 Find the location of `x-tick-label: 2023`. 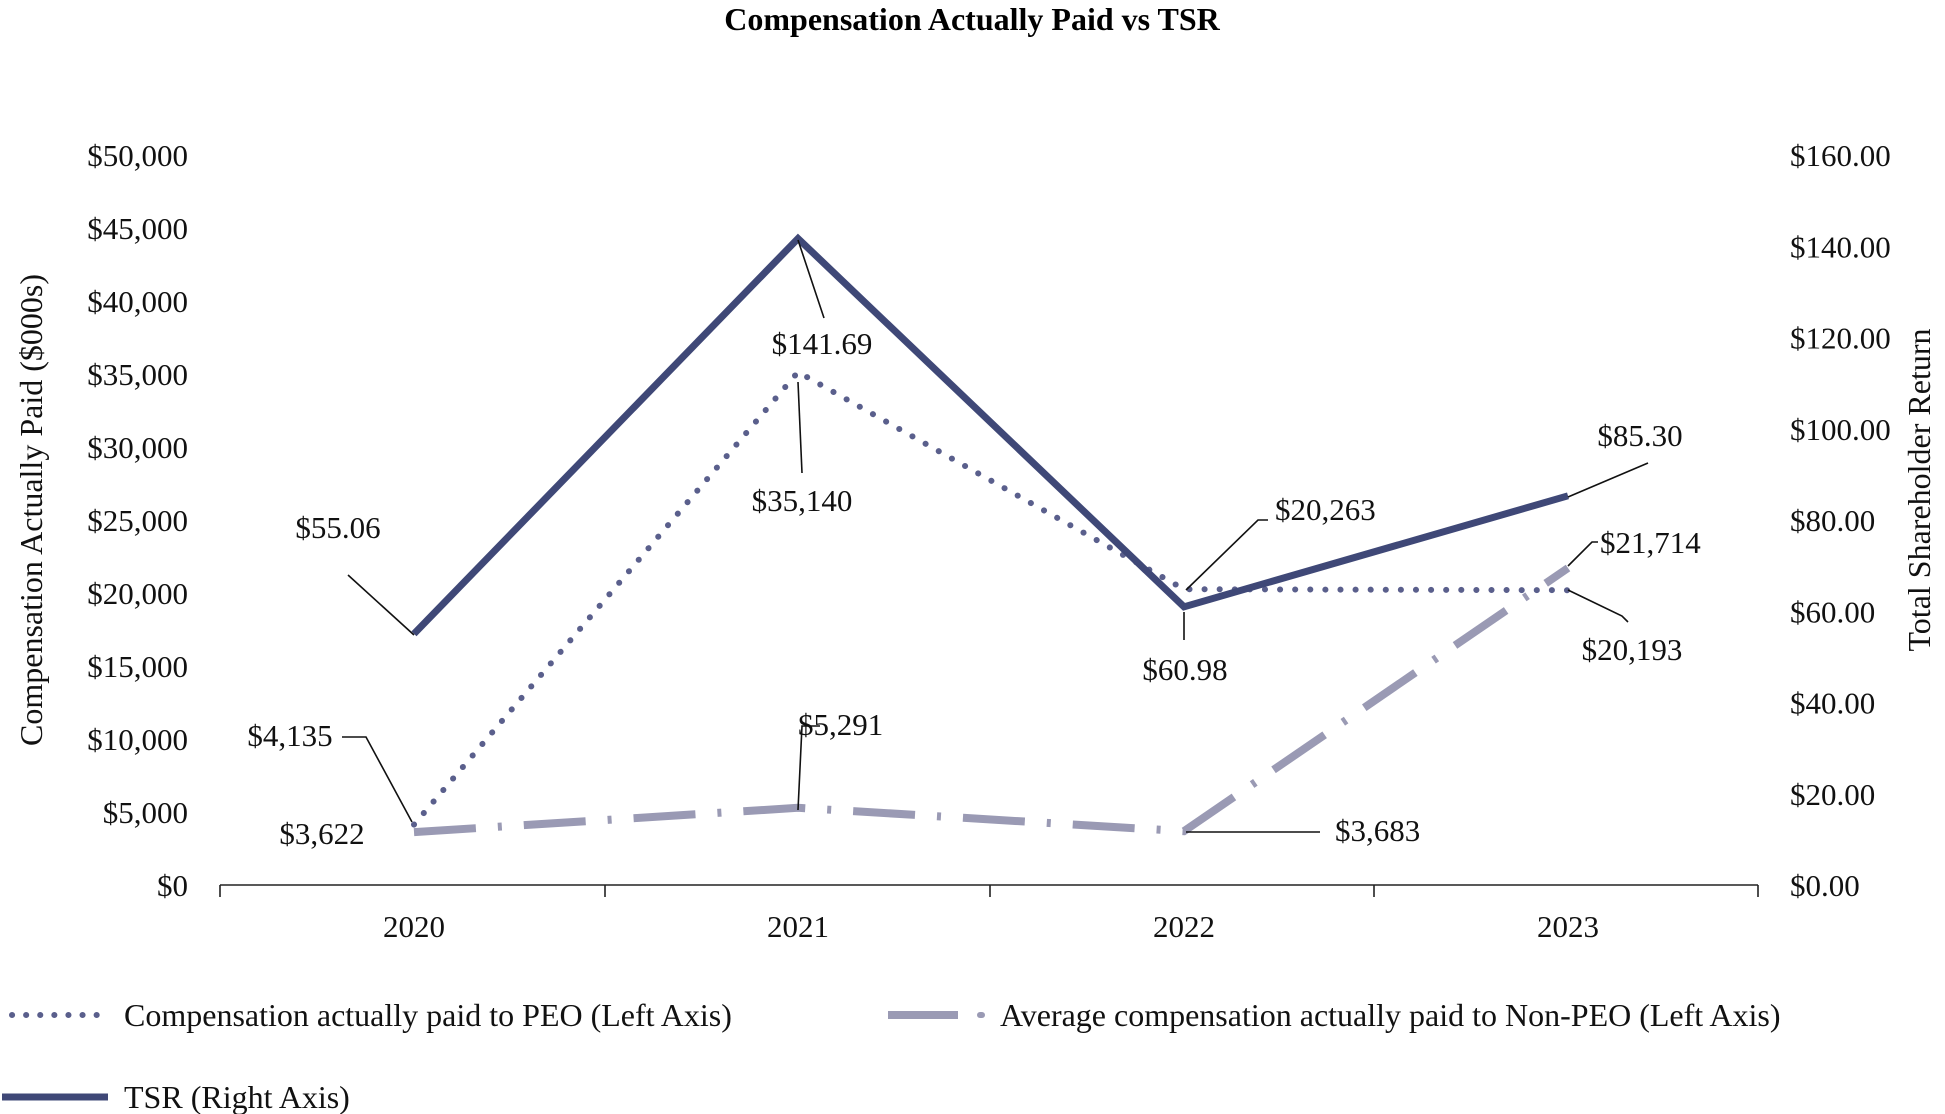

x-tick-label: 2023 is located at coordinates (1568, 926).